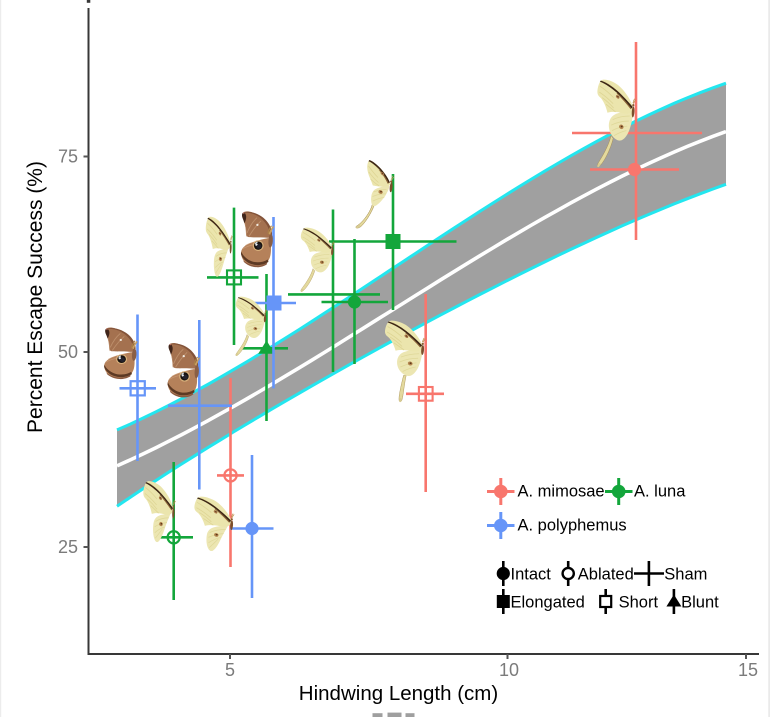 Image resolution: width=770 pixels, height=717 pixels. Describe the element at coordinates (700, 603) in the screenshot. I see `svg-text: Blunt` at that location.